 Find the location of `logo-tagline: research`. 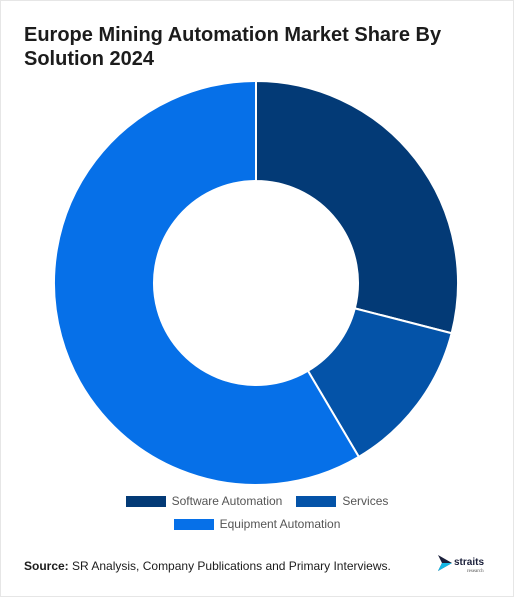

logo-tagline: research is located at coordinates (475, 571).